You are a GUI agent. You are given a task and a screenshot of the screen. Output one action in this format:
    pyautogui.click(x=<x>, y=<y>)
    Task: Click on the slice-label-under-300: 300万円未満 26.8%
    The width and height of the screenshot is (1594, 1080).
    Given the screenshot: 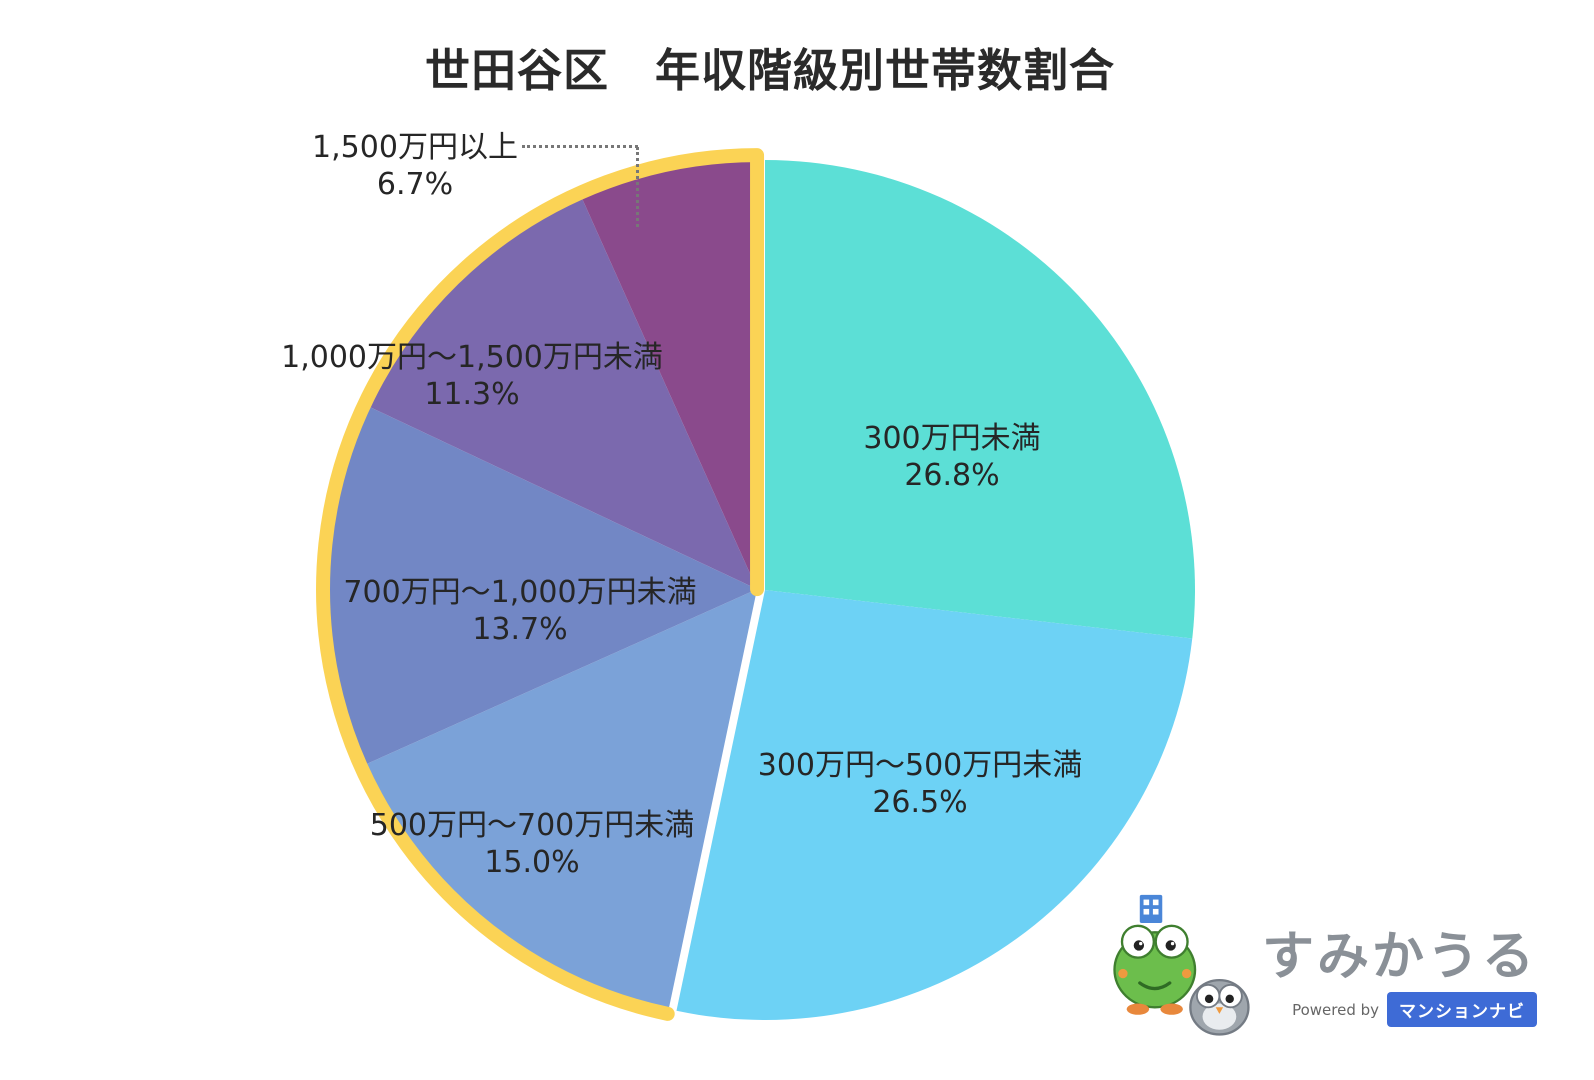 What is the action you would take?
    pyautogui.click(x=951, y=457)
    